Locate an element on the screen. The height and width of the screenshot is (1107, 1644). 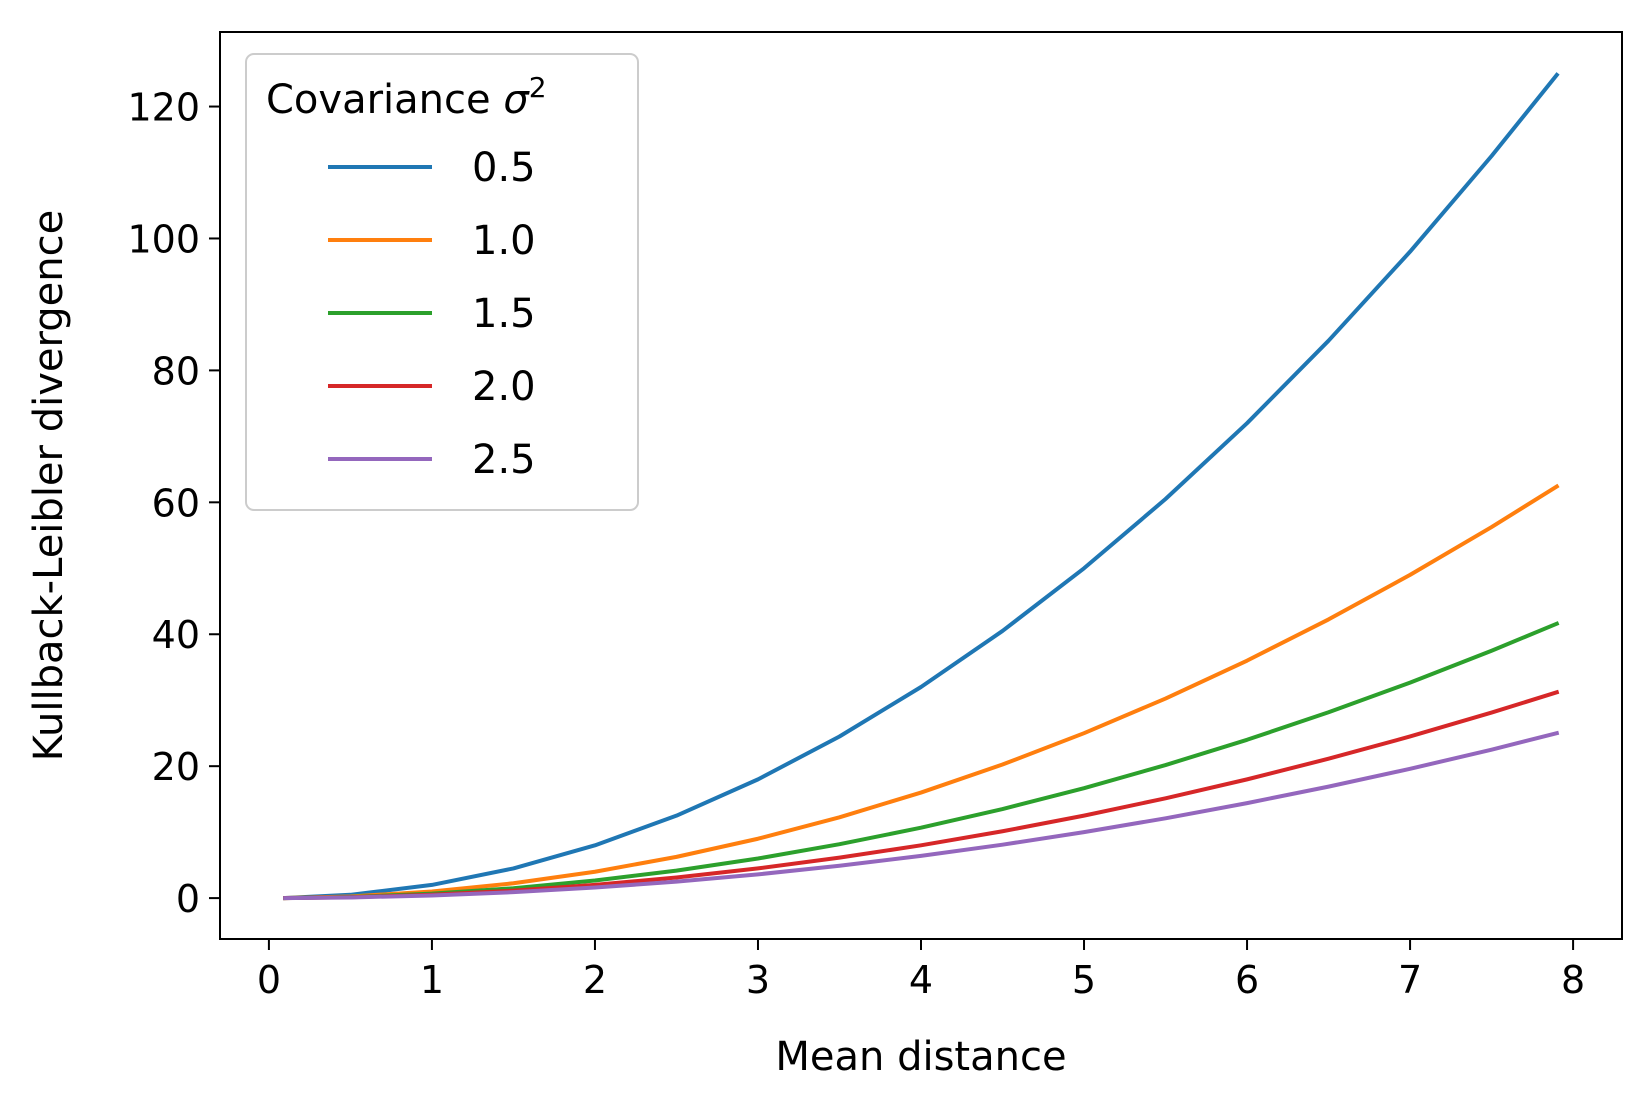
x-tick-label: 0 is located at coordinates (269, 980).